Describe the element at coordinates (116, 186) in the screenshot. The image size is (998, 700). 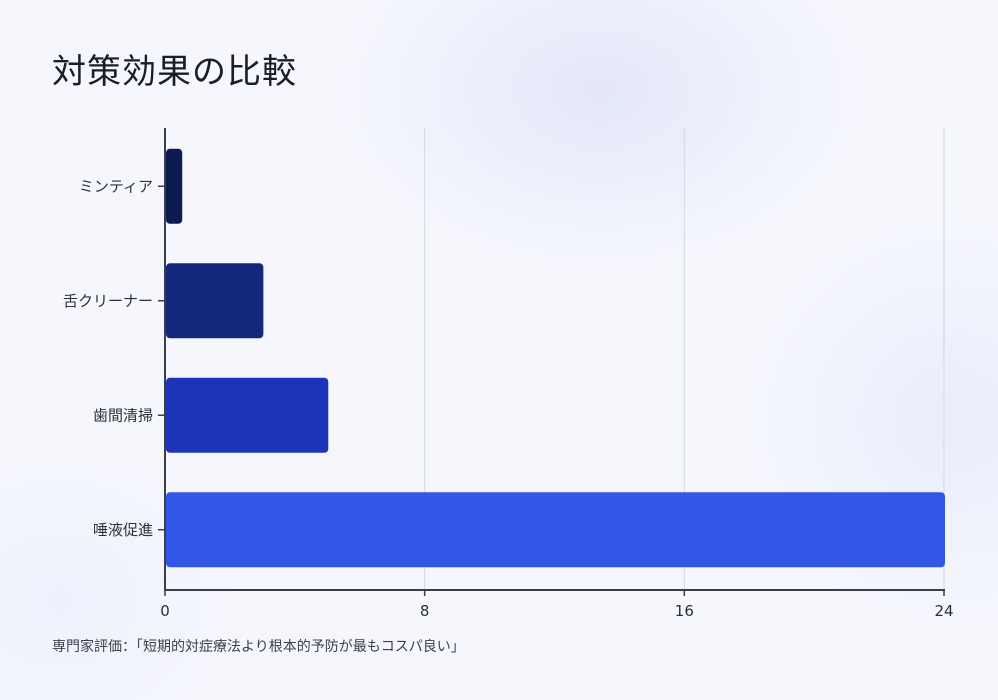
I see `y-tick-label: ミンティア` at that location.